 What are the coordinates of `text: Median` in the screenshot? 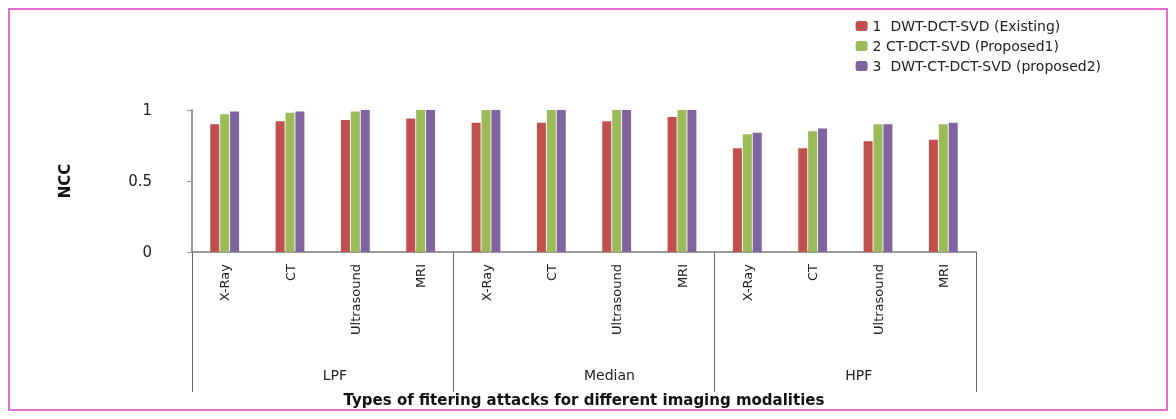 It's located at (609, 375).